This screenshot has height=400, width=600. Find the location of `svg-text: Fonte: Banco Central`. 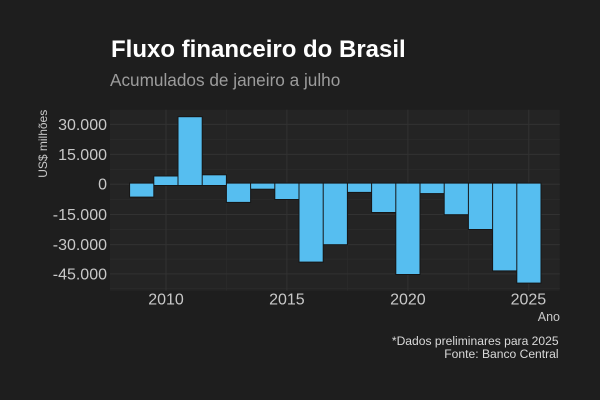

svg-text: Fonte: Banco Central is located at coordinates (501, 354).